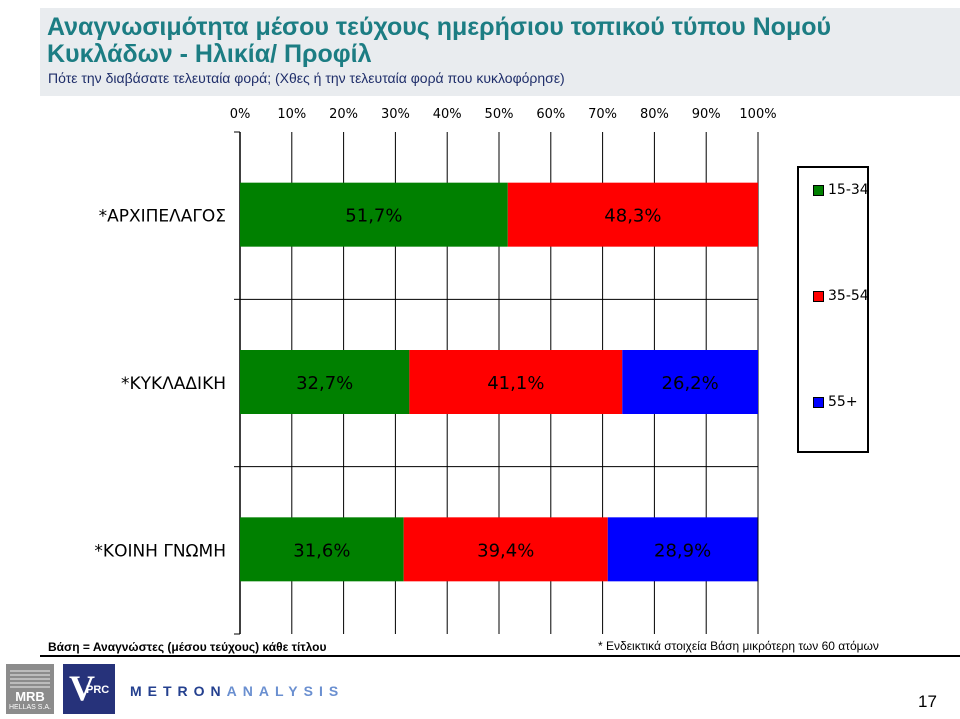 Image resolution: width=960 pixels, height=719 pixels. Describe the element at coordinates (500, 656) in the screenshot. I see `footer-divider` at that location.